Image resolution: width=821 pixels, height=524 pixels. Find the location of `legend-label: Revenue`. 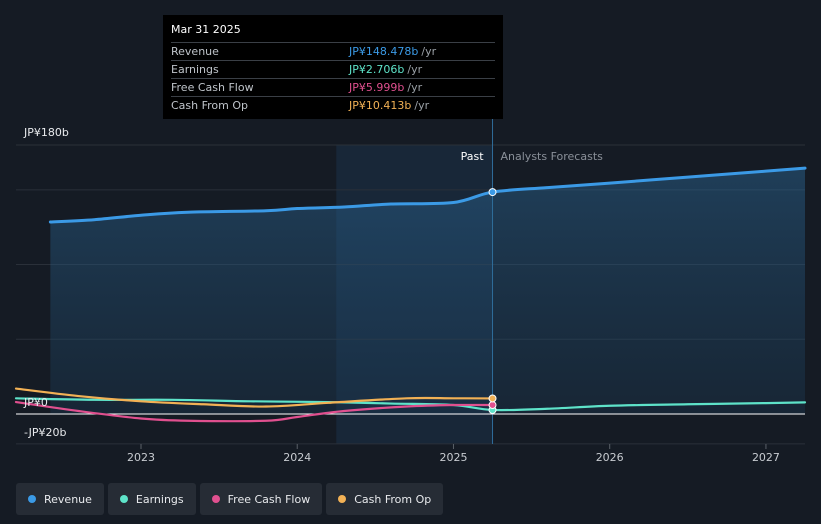

legend-label: Revenue is located at coordinates (68, 499).